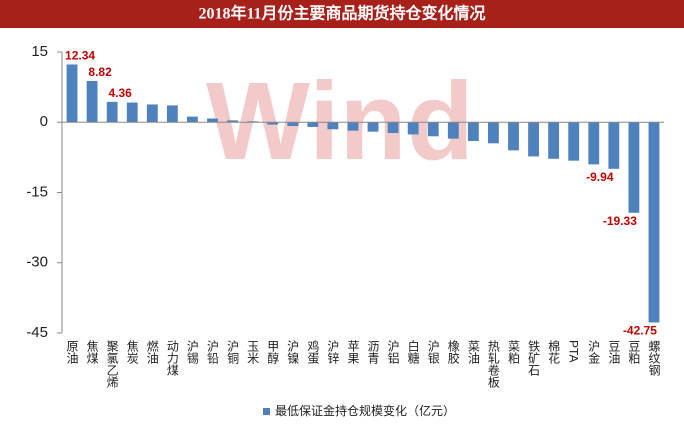 The width and height of the screenshot is (684, 430). Describe the element at coordinates (333, 352) in the screenshot. I see `x-tick-label: 沪锌` at that location.